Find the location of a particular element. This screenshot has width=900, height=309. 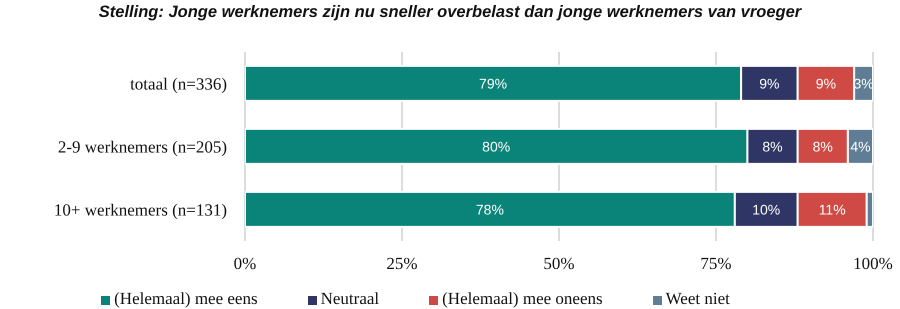

data-label: 10% is located at coordinates (766, 209).